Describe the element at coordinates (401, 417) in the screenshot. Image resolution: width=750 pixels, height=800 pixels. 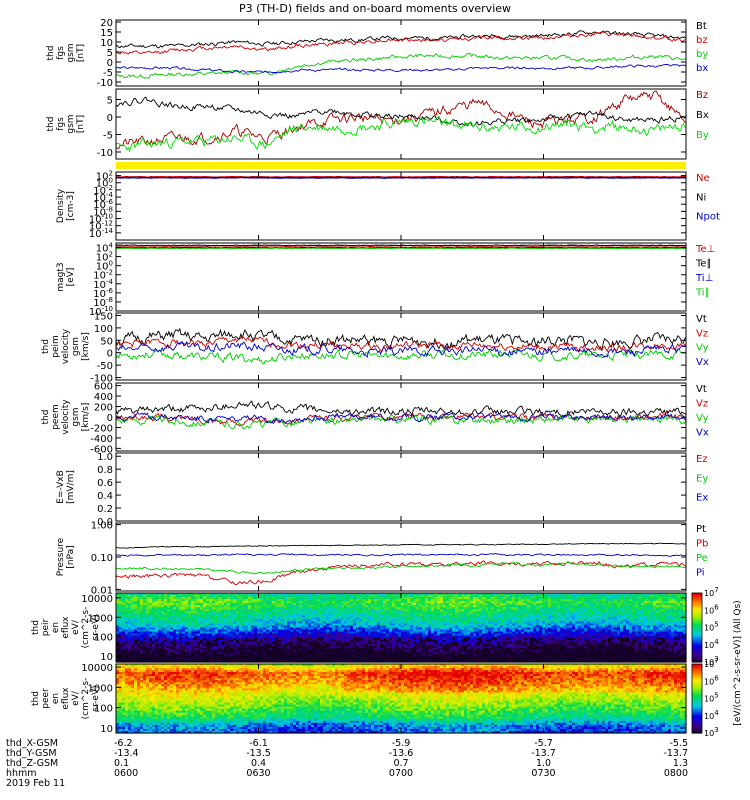
I see `series-line-Vx` at that location.